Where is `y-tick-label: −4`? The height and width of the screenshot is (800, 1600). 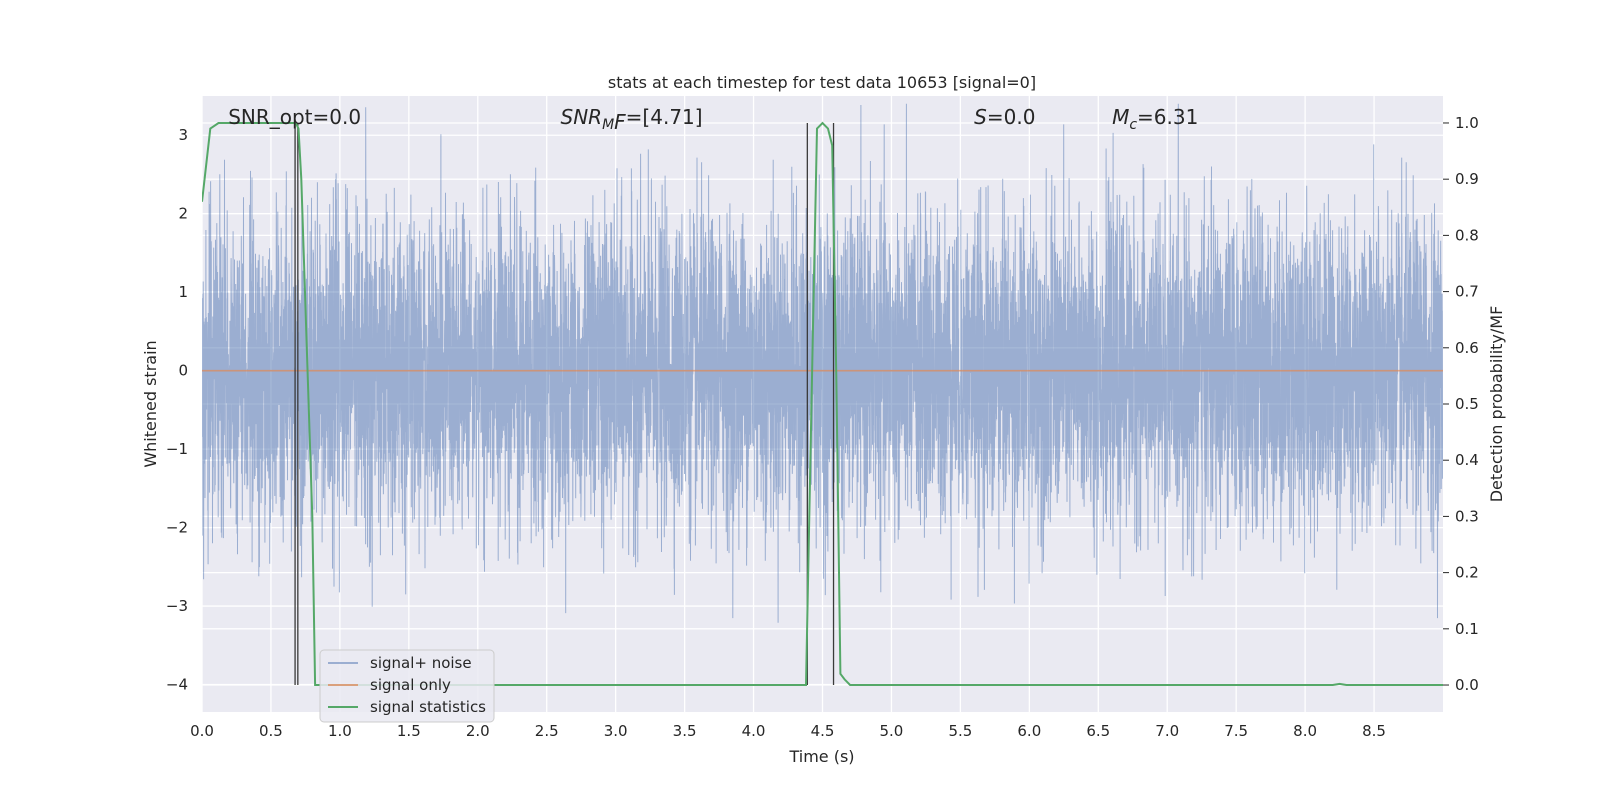 y-tick-label: −4 is located at coordinates (177, 685).